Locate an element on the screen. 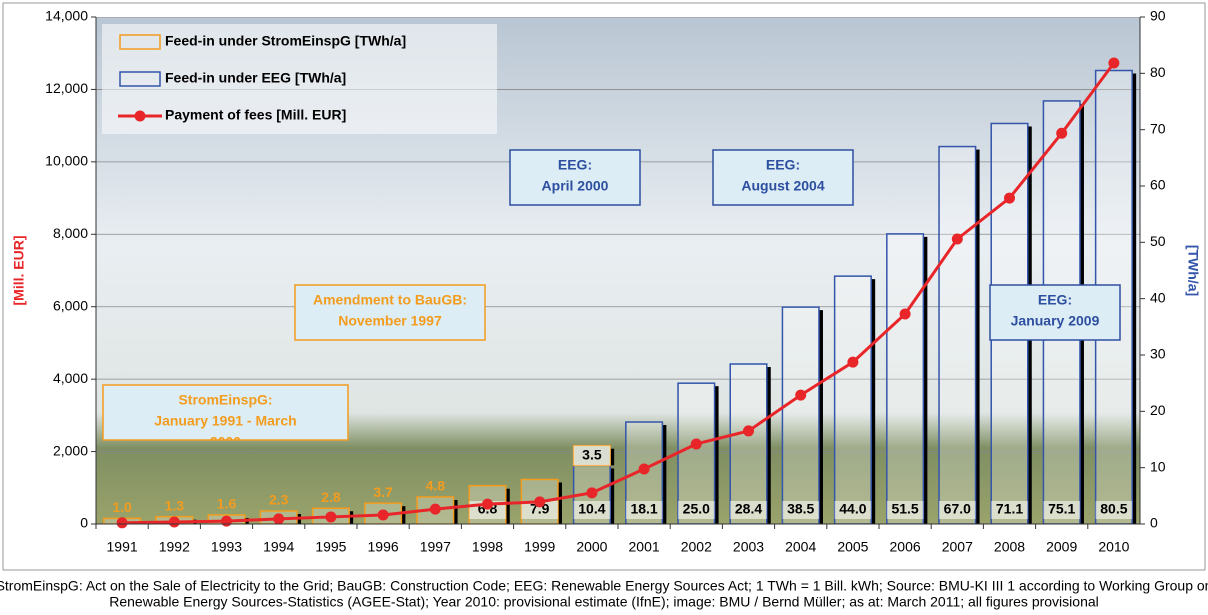  y2-tick-label: 30 is located at coordinates (1158, 354).